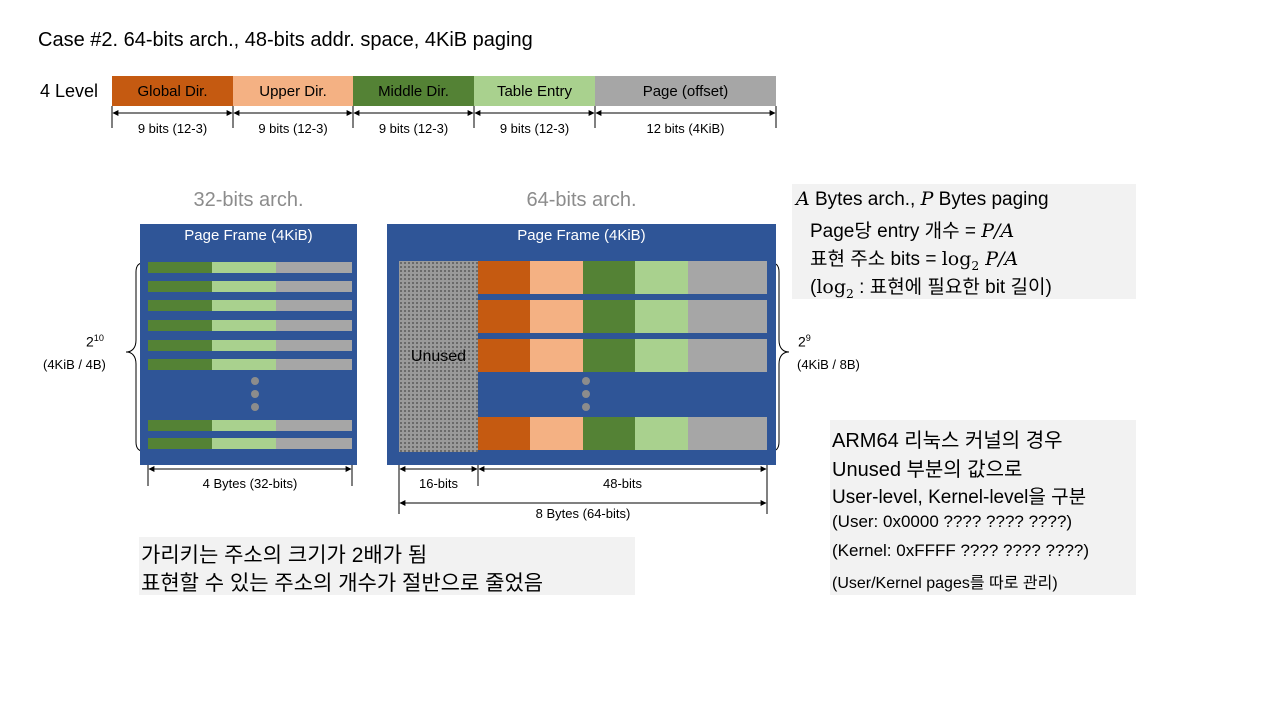  I want to click on arch32-count-note: (4KiB / 4B), so click(74, 364).